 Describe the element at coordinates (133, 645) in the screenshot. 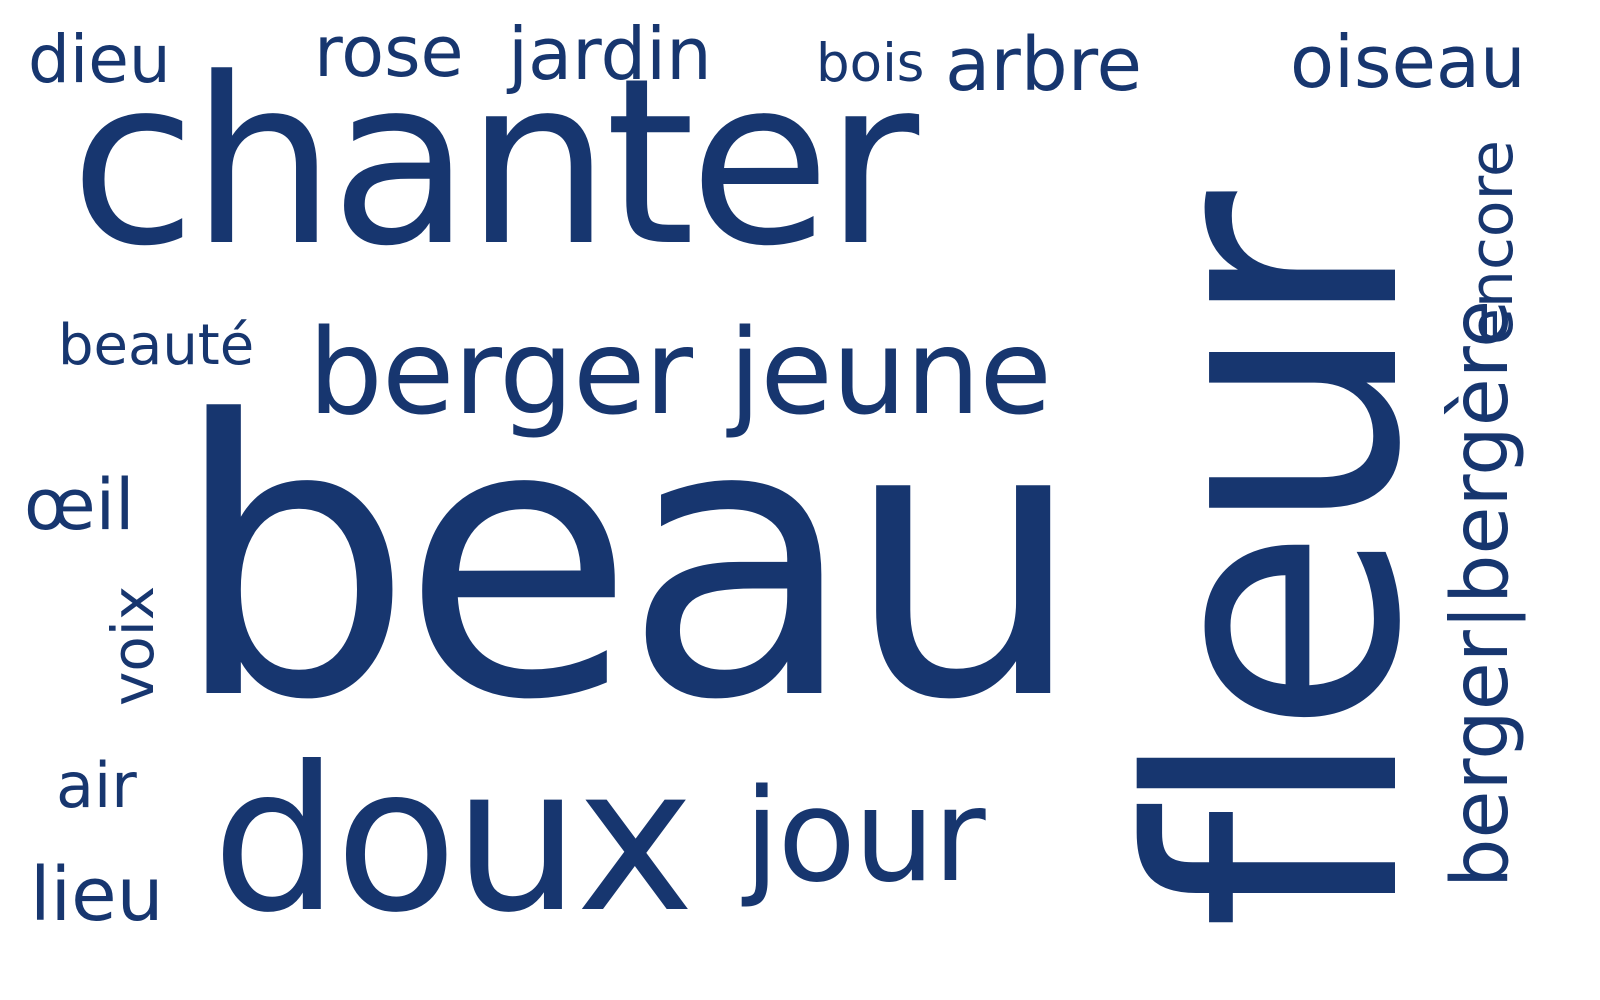

I see `word-voix: voix` at that location.